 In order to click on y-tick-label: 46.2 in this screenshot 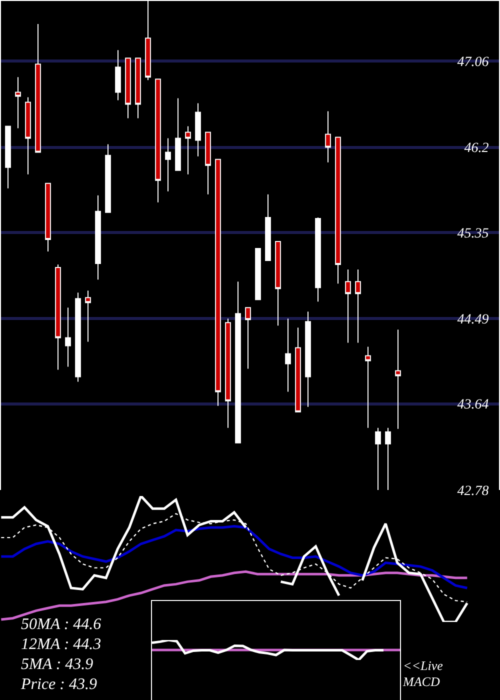, I will do `click(476, 148)`.